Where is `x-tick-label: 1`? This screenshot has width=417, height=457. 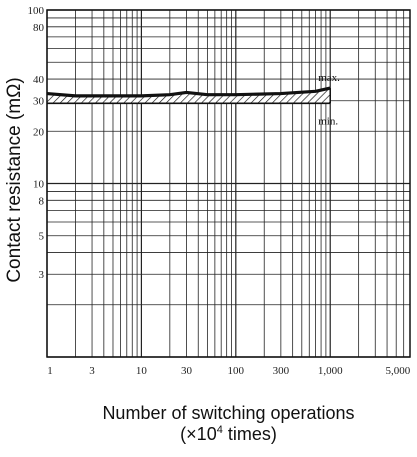 x-tick-label: 1 is located at coordinates (50, 371).